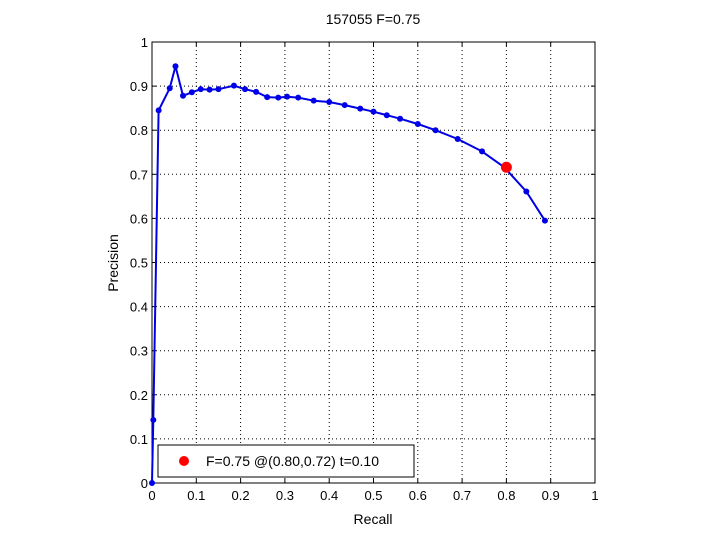 This screenshot has width=720, height=540. Describe the element at coordinates (139, 439) in the screenshot. I see `y-tick-label: 0.1` at that location.